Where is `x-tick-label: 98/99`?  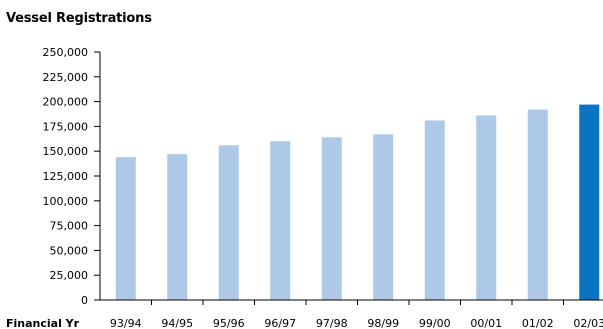
x-tick-label: 98/99 is located at coordinates (383, 323).